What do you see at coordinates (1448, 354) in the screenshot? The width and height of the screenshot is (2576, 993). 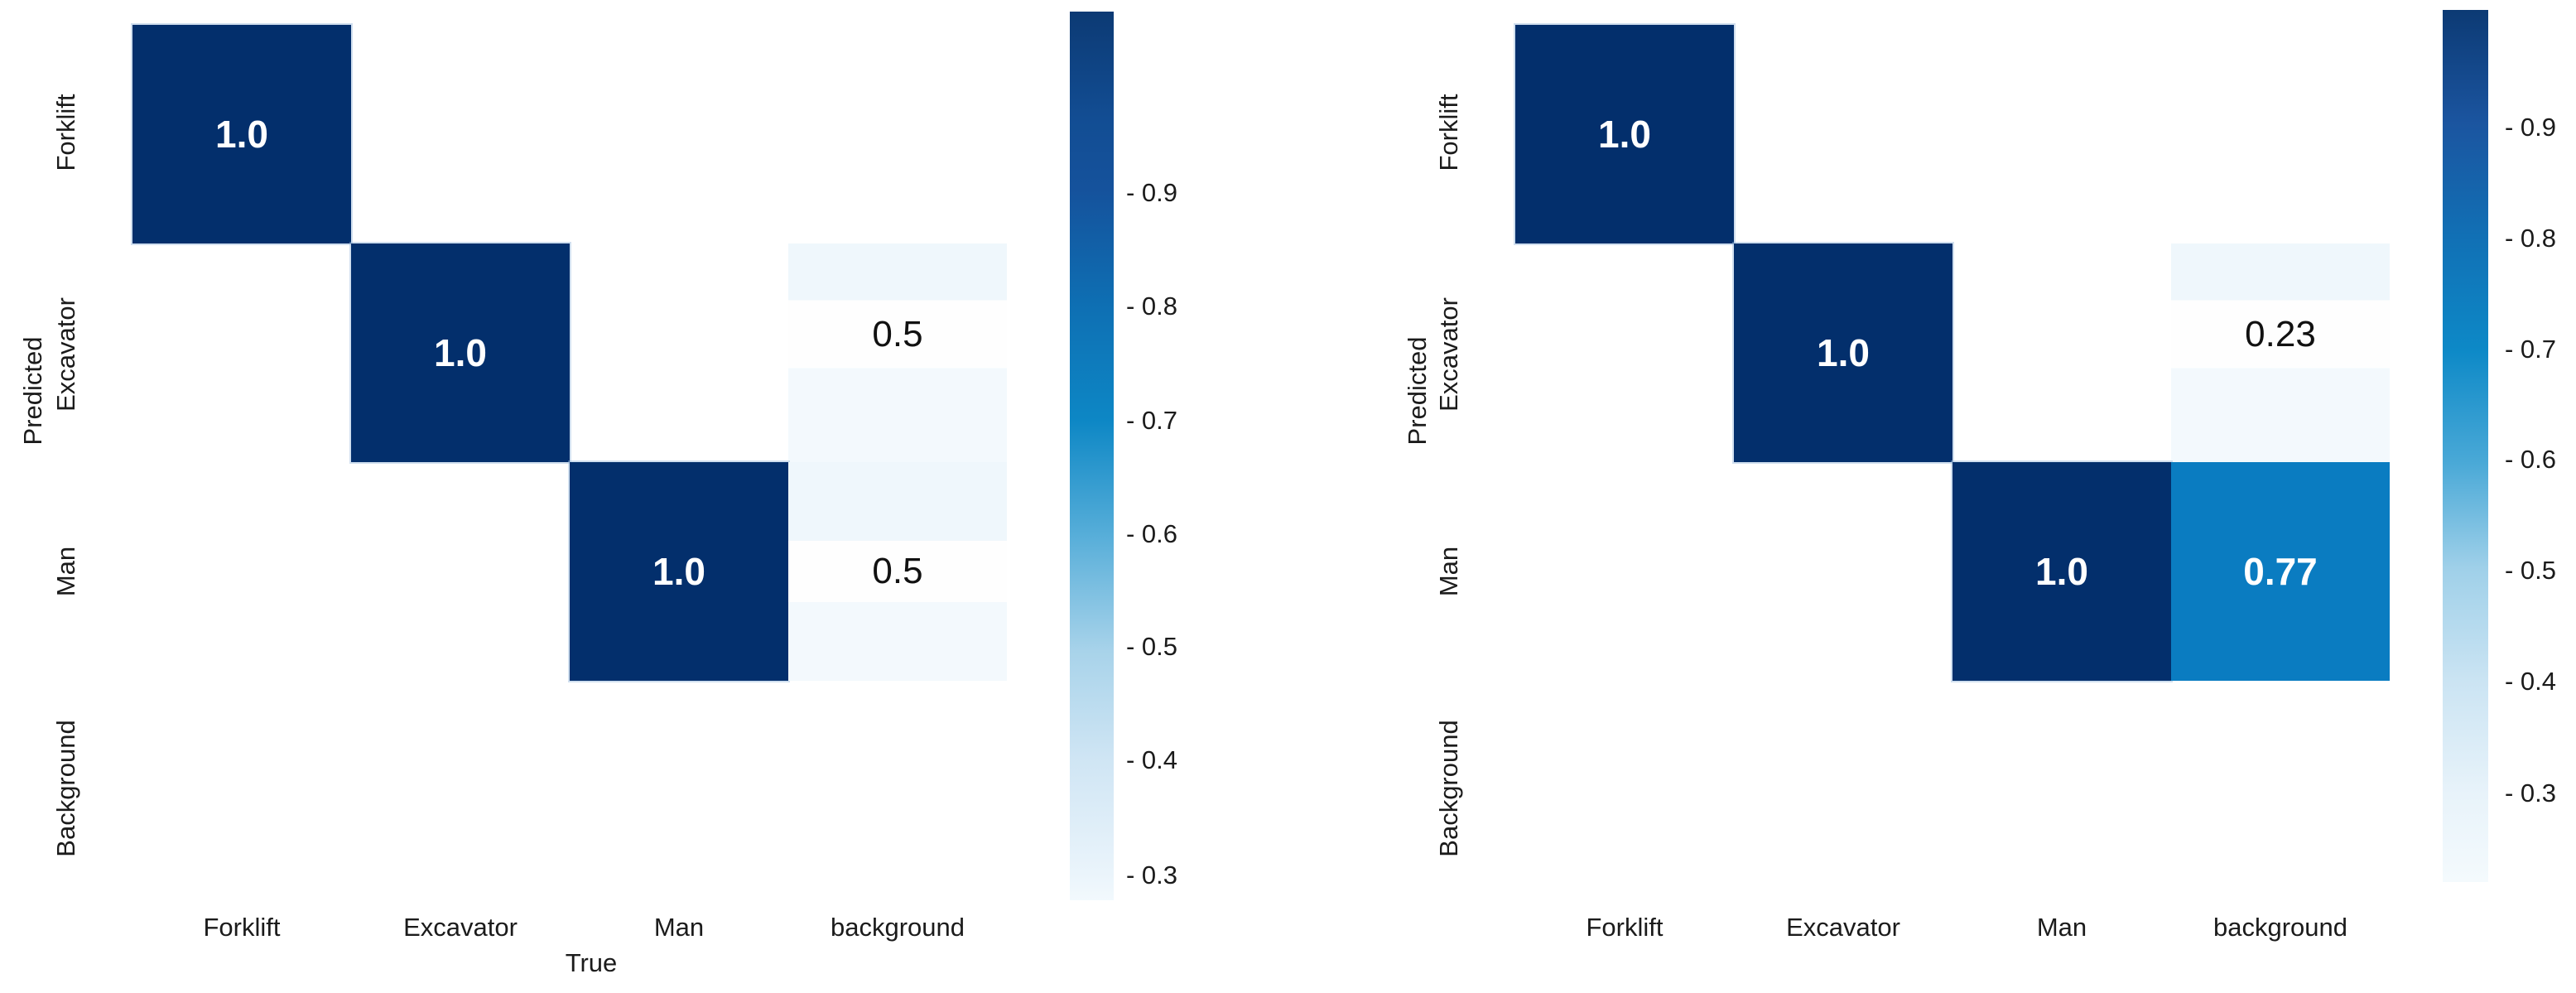 I see `right-y-tick-excavator: Excavator` at bounding box center [1448, 354].